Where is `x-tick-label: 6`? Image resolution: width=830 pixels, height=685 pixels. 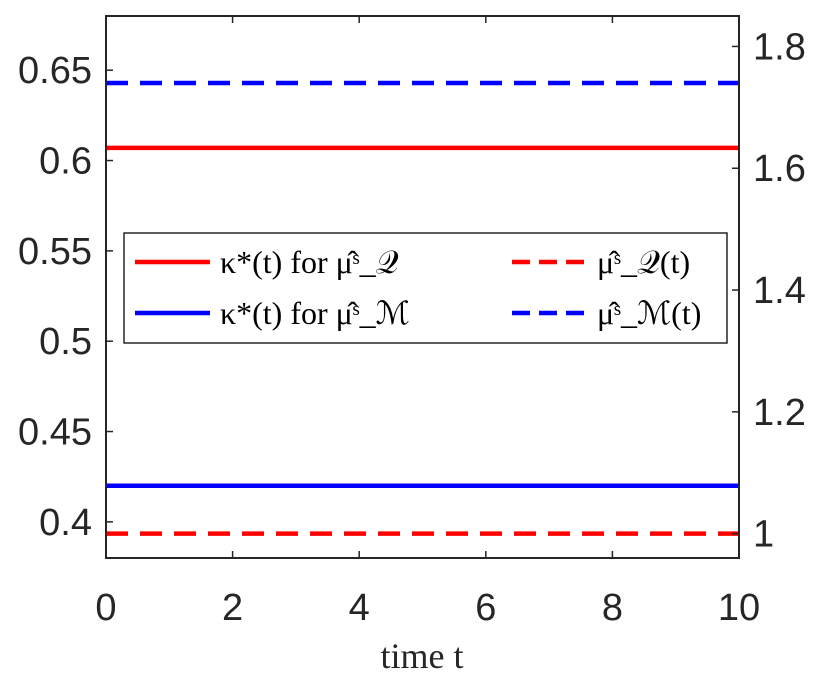
x-tick-label: 6 is located at coordinates (485, 608).